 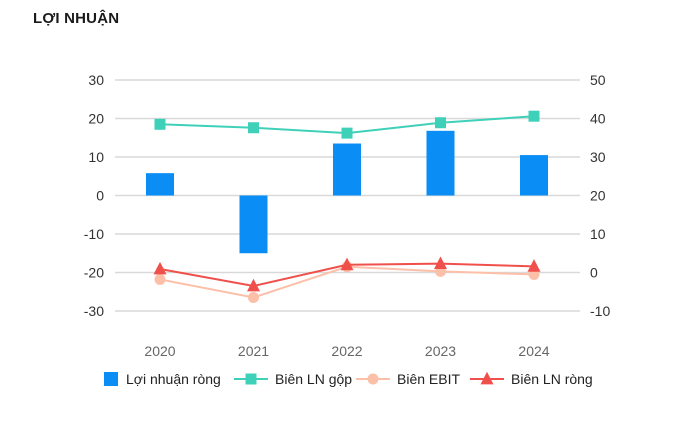 What do you see at coordinates (598, 234) in the screenshot?
I see `right-tick-label: 10` at bounding box center [598, 234].